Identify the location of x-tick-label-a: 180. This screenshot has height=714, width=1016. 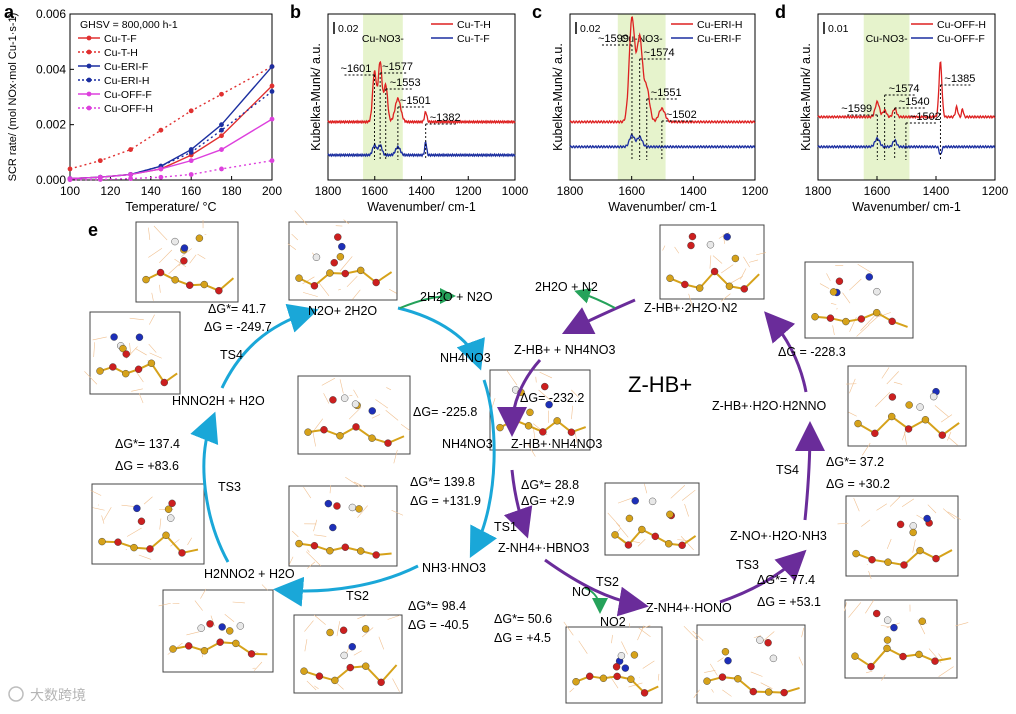
(232, 191).